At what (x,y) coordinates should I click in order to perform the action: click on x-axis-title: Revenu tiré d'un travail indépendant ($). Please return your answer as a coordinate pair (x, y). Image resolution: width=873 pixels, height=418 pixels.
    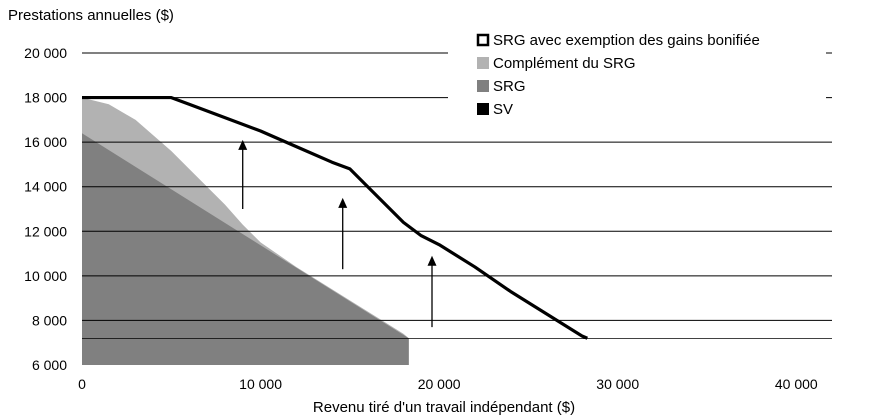
    Looking at the image, I should click on (444, 407).